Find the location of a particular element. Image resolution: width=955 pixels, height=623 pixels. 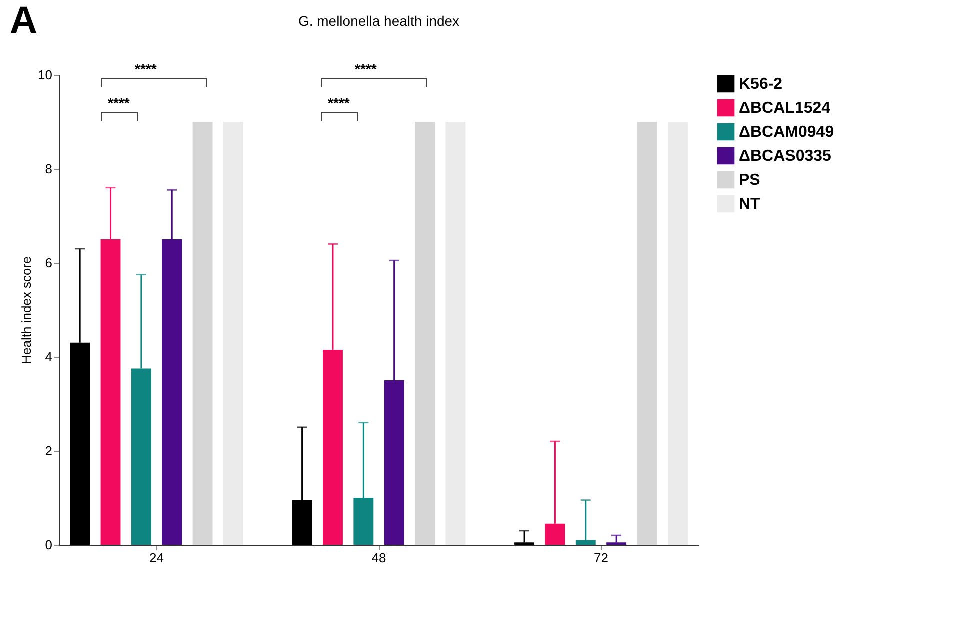

legend-label: ΔBCAL1524 is located at coordinates (785, 108).